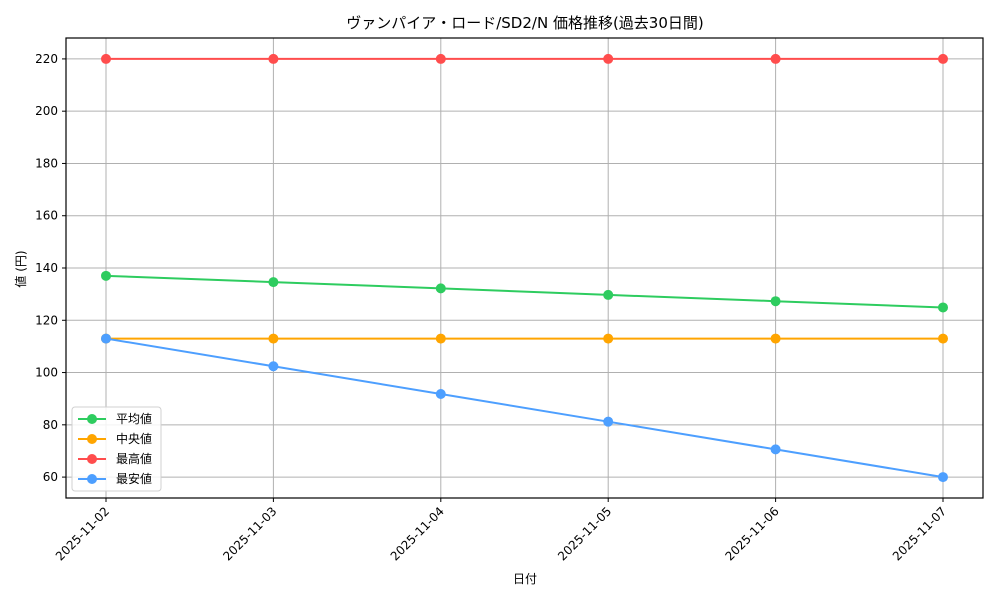 Image resolution: width=1000 pixels, height=600 pixels. Describe the element at coordinates (134, 418) in the screenshot. I see `legend-label: 平均値` at that location.